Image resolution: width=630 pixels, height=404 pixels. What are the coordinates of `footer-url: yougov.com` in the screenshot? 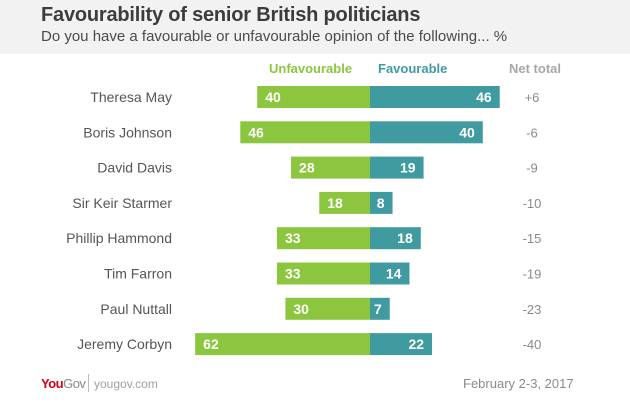 It's located at (126, 384).